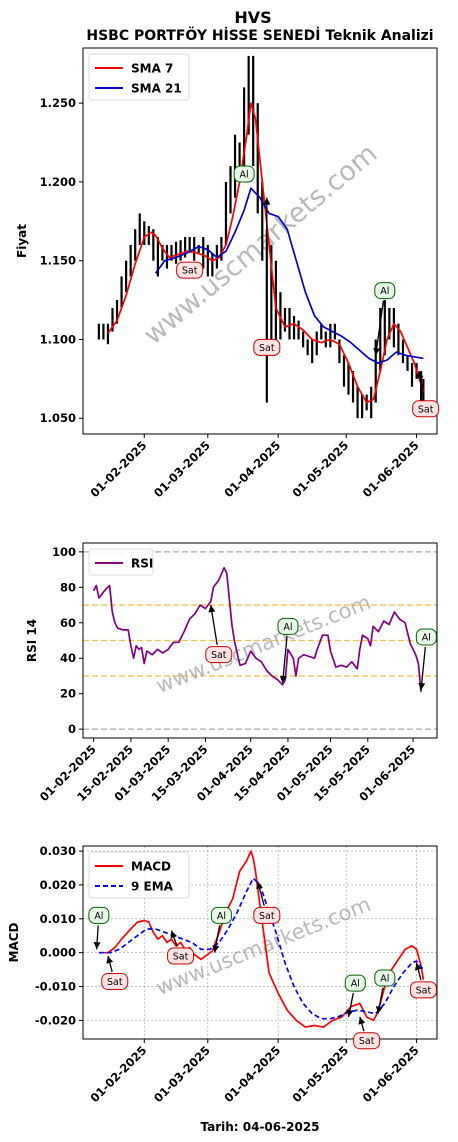 This screenshot has height=1142, width=458. Describe the element at coordinates (58, 953) in the screenshot. I see `y-tick-label: 0.000` at that location.